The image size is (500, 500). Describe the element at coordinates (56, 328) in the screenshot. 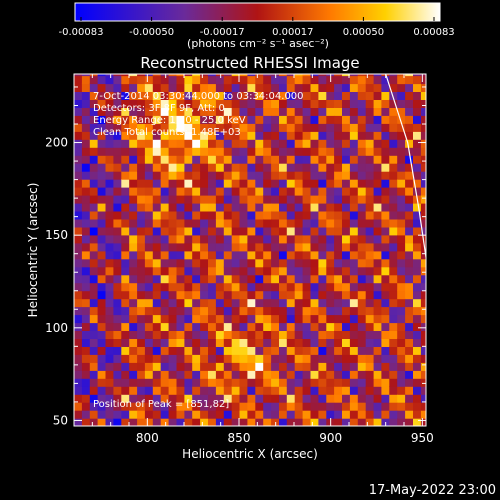

I see `y-tick-label: 100` at that location.